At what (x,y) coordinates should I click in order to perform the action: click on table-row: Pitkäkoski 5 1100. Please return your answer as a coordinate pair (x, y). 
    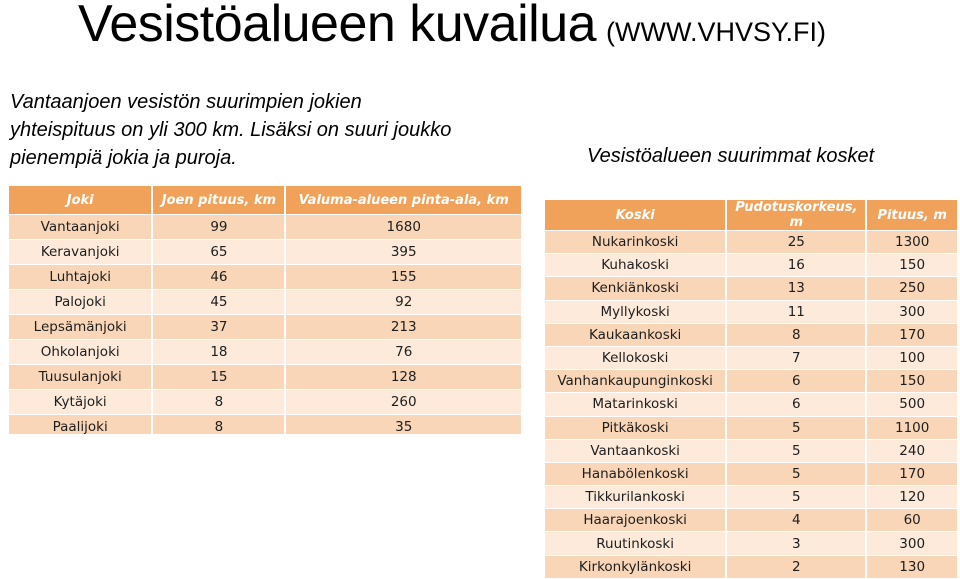
    Looking at the image, I should click on (751, 427).